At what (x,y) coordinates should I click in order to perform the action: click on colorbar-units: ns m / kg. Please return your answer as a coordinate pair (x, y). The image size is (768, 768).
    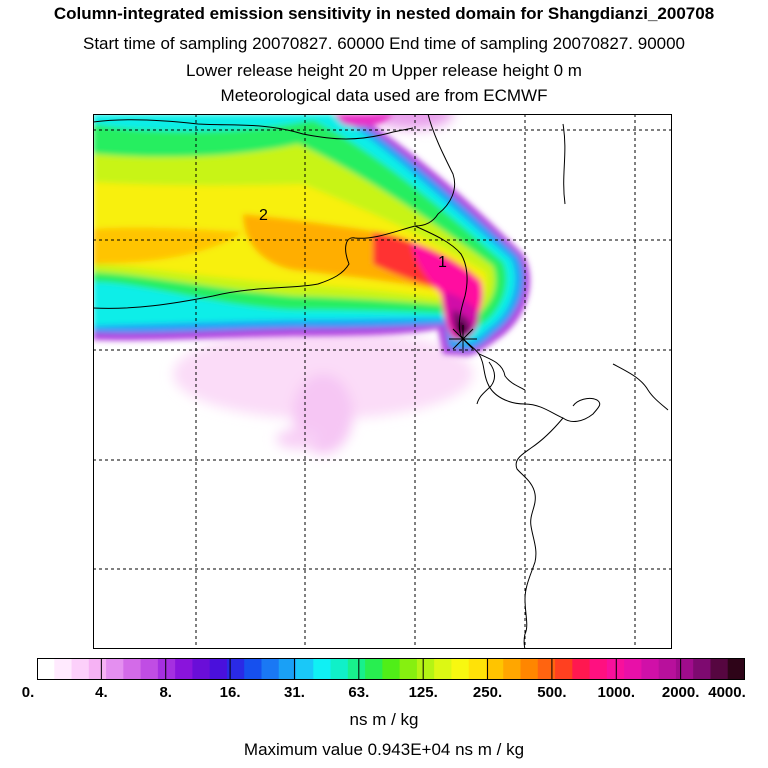
    Looking at the image, I should click on (384, 719).